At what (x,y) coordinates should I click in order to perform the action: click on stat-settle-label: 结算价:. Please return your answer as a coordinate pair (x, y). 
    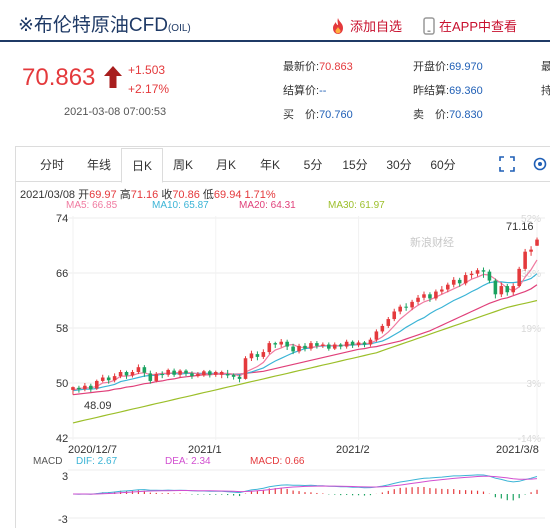
    Looking at the image, I should click on (301, 91).